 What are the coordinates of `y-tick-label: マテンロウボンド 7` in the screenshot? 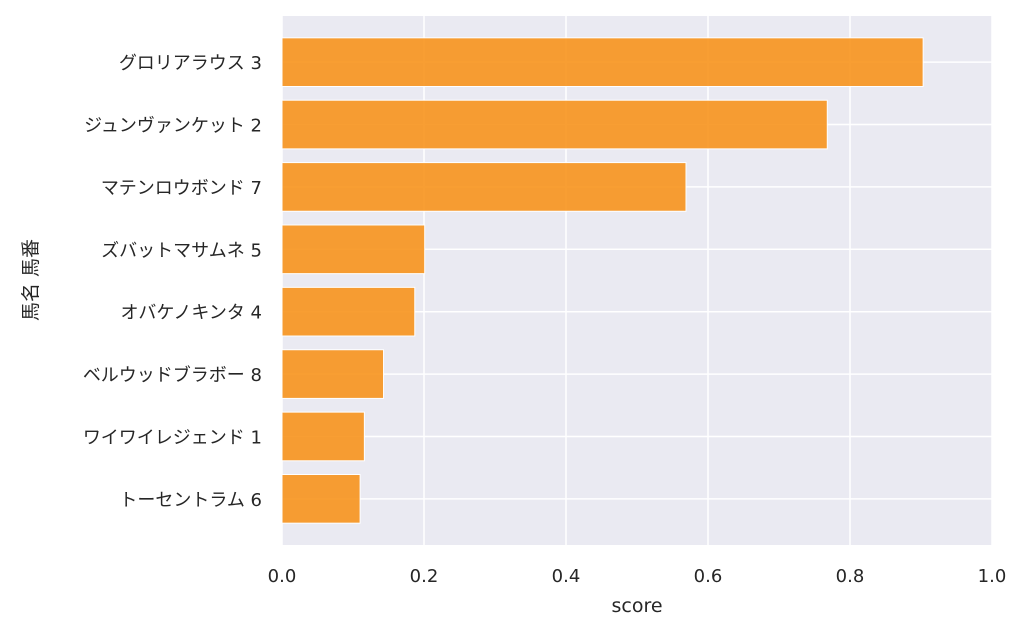 It's located at (181, 188).